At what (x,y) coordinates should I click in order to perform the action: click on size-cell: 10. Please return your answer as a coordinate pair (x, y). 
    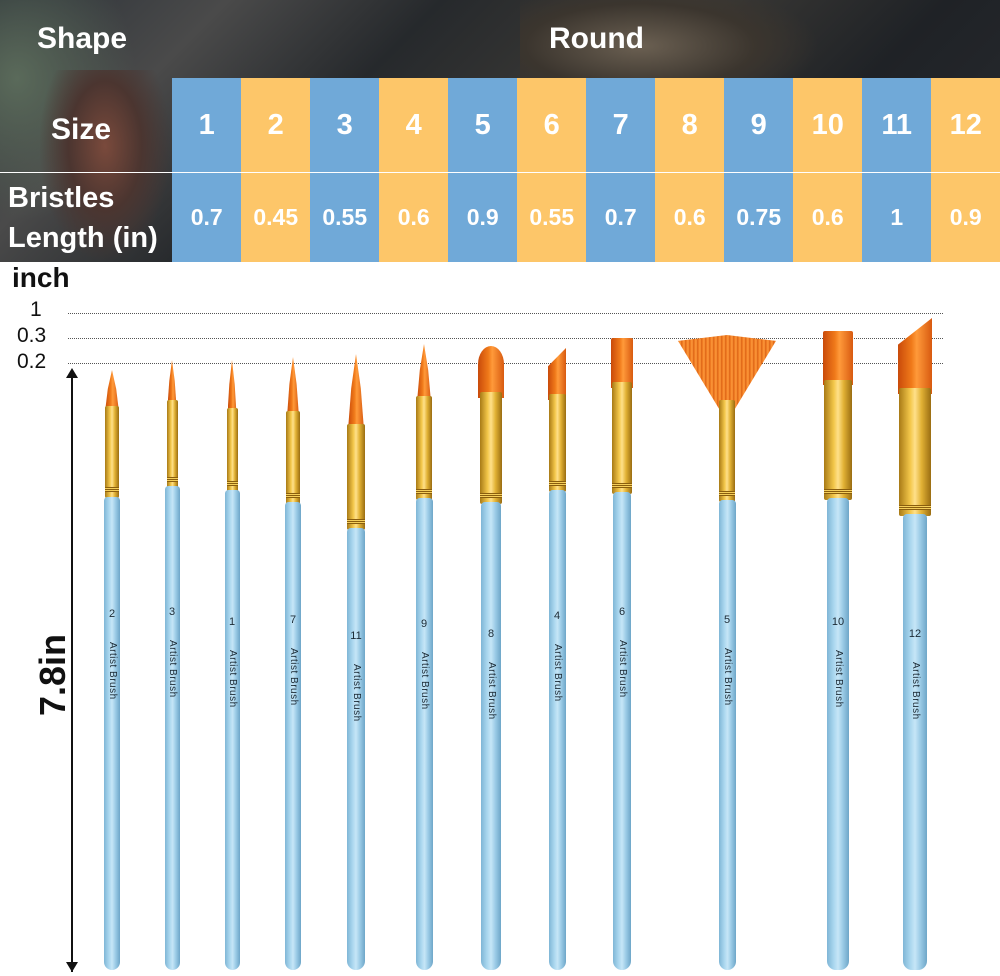
    Looking at the image, I should click on (828, 125).